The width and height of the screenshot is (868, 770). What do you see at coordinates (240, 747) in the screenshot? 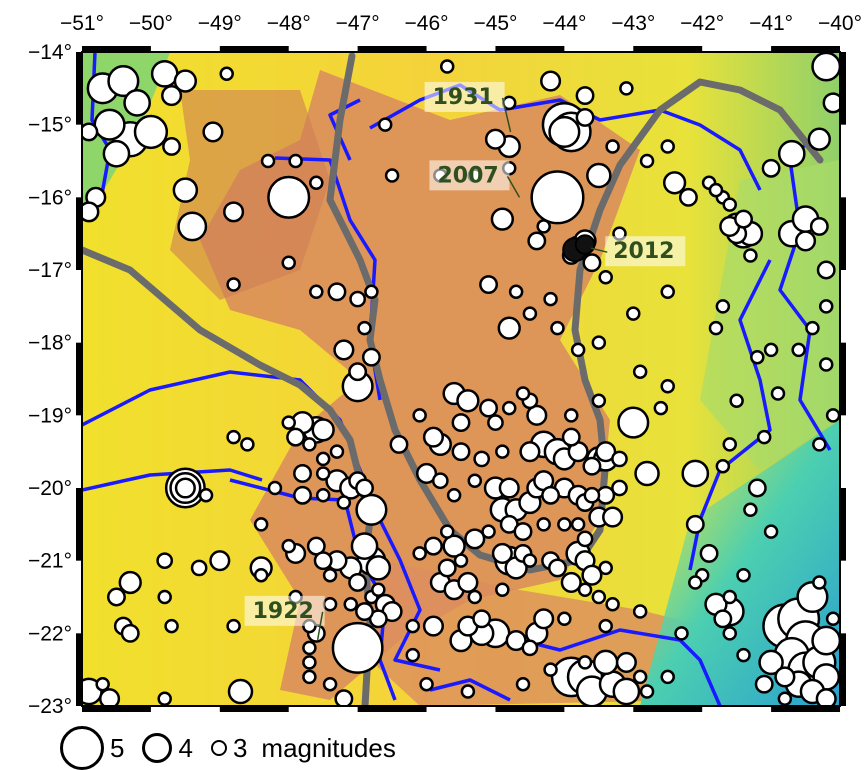
I see `legend-label-mag3: 3` at bounding box center [240, 747].